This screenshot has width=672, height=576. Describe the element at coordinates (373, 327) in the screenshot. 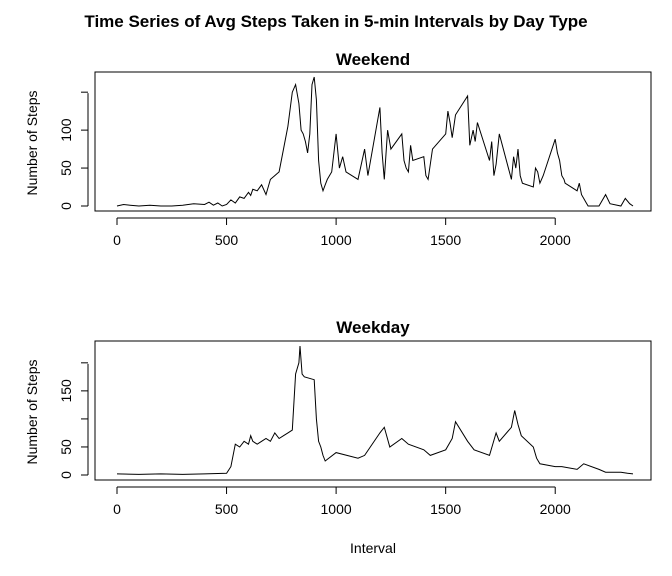

I see `panel-weekday-title: Weekday` at that location.